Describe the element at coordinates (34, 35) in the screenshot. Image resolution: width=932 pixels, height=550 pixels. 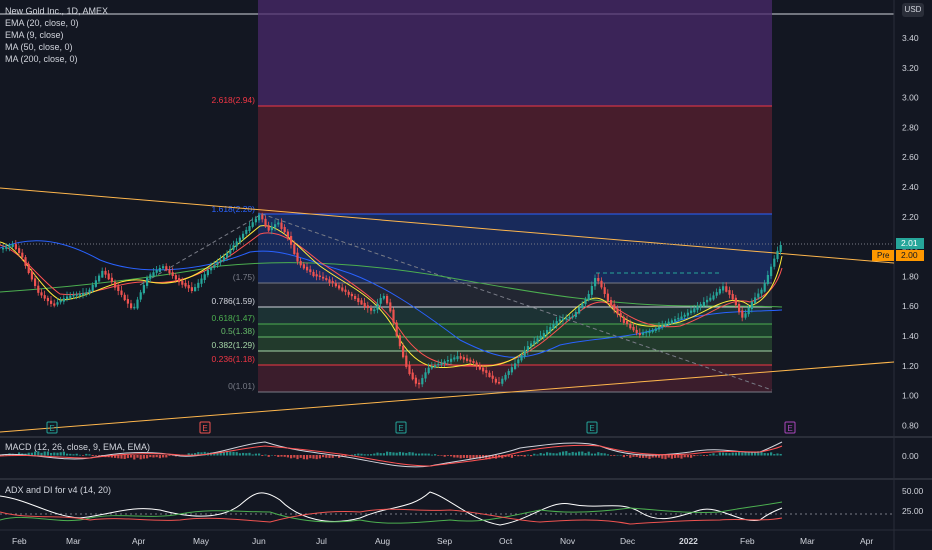
I see `indicator-ema9: EMA (9, close)` at that location.